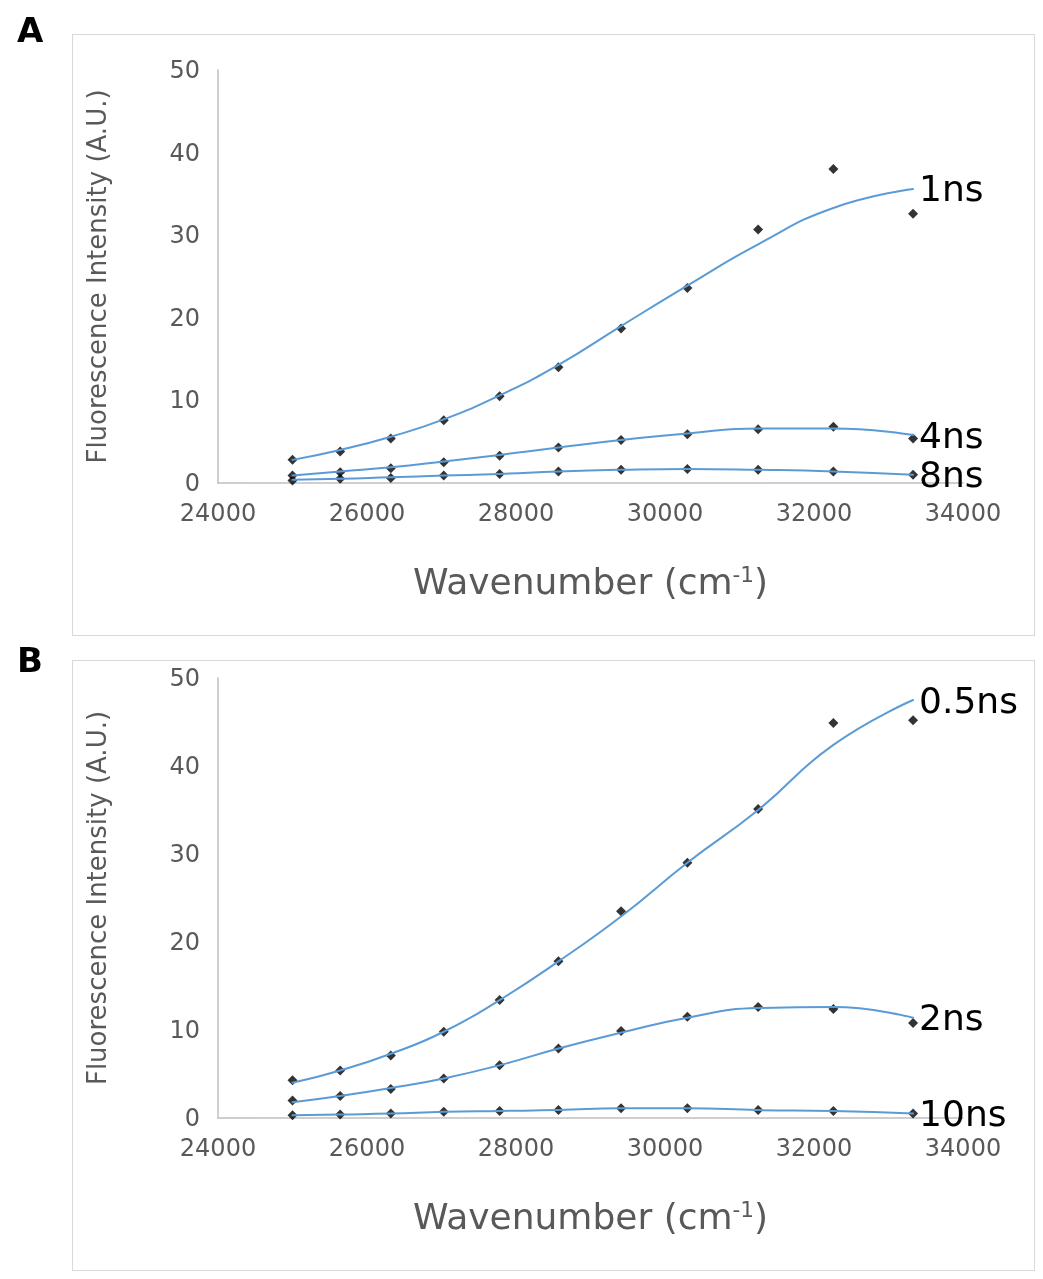 The image size is (1043, 1279). What do you see at coordinates (30, 30) in the screenshot?
I see `chart-title: A` at bounding box center [30, 30].